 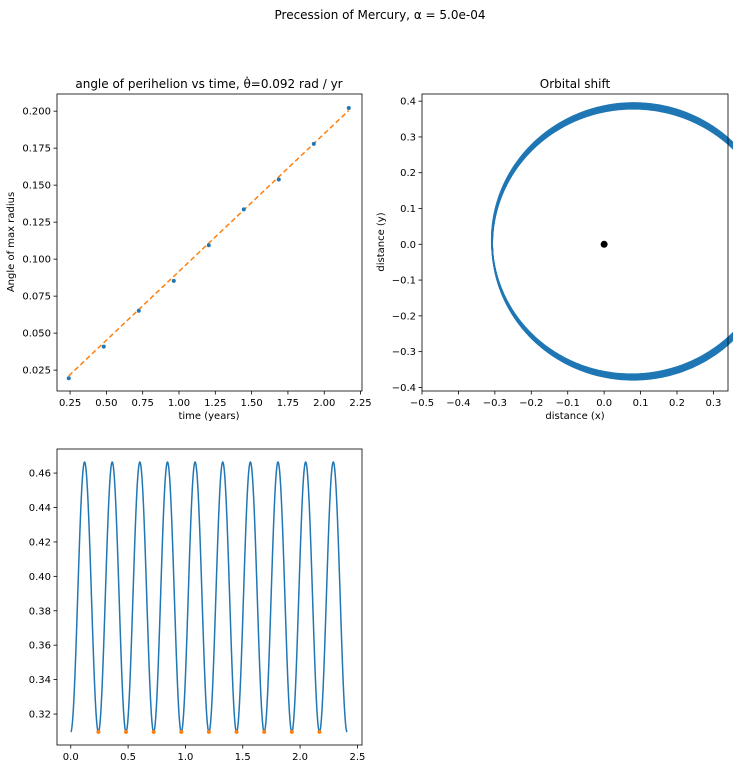 I want to click on panel-1-ytick-label: 0.4, so click(x=408, y=102).